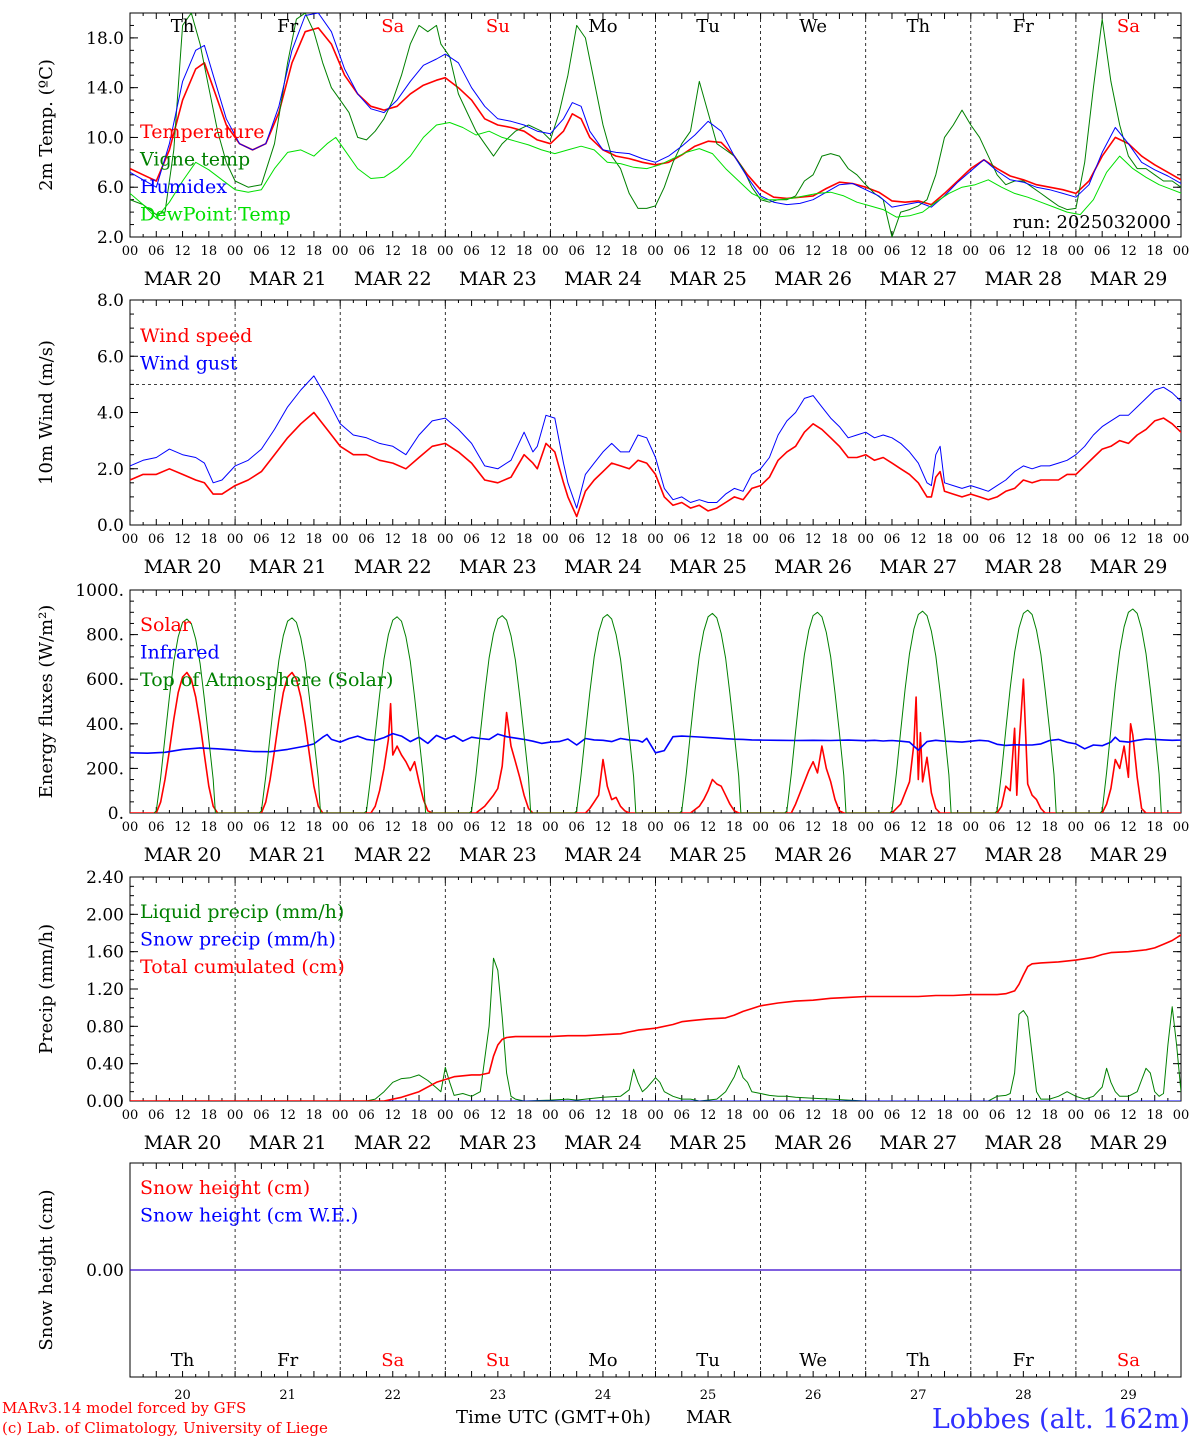 The height and width of the screenshot is (1440, 1194). Describe the element at coordinates (918, 1360) in the screenshot. I see `day-name-label: Th` at that location.